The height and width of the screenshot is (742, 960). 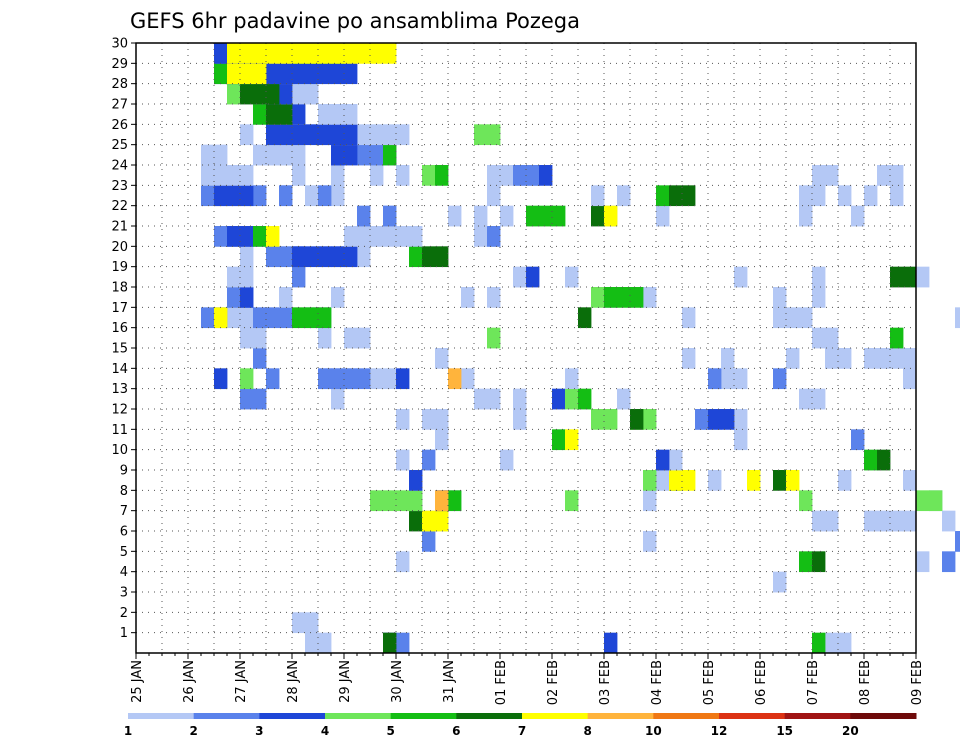 I want to click on colorbar-label: 12, so click(x=719, y=731).